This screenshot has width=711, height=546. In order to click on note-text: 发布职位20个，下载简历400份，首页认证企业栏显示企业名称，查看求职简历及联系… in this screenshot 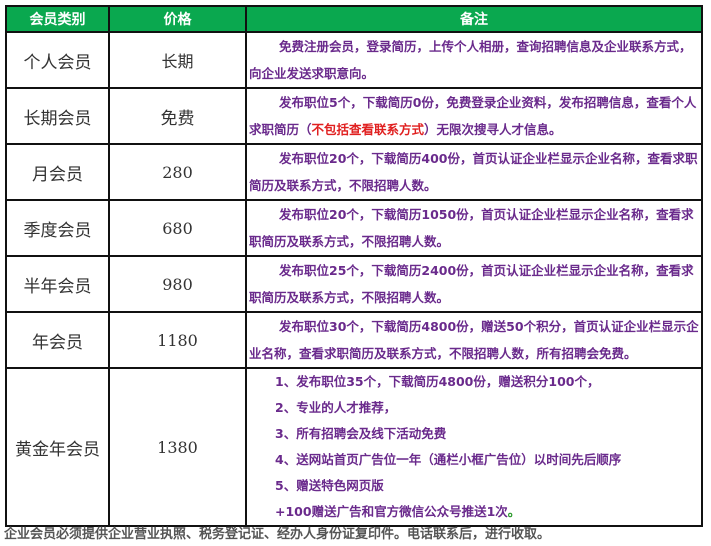, I will do `click(473, 172)`.